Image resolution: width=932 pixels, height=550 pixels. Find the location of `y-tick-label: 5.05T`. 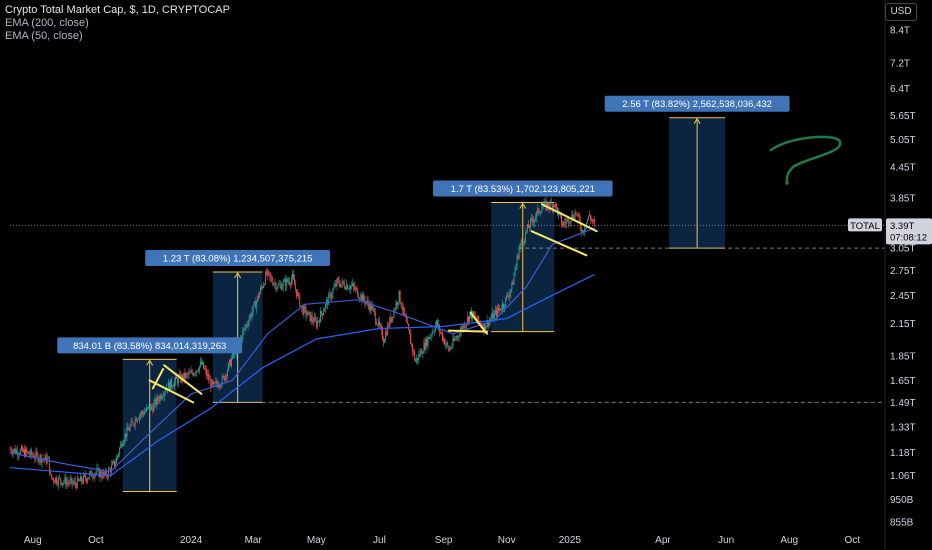

y-tick-label: 5.05T is located at coordinates (903, 140).